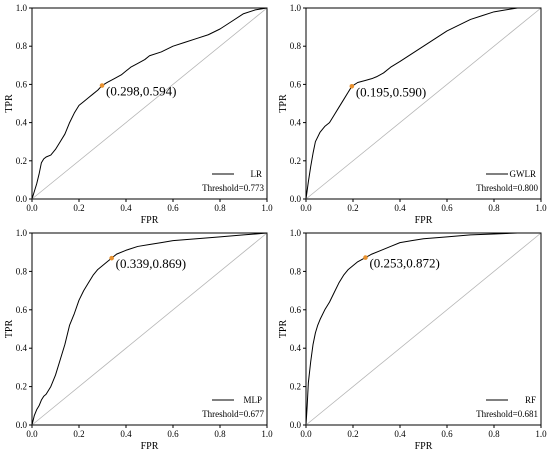 Image resolution: width=550 pixels, height=455 pixels. What do you see at coordinates (151, 263) in the screenshot?
I see `optimal-point-label: (0.339,0.869)` at bounding box center [151, 263].